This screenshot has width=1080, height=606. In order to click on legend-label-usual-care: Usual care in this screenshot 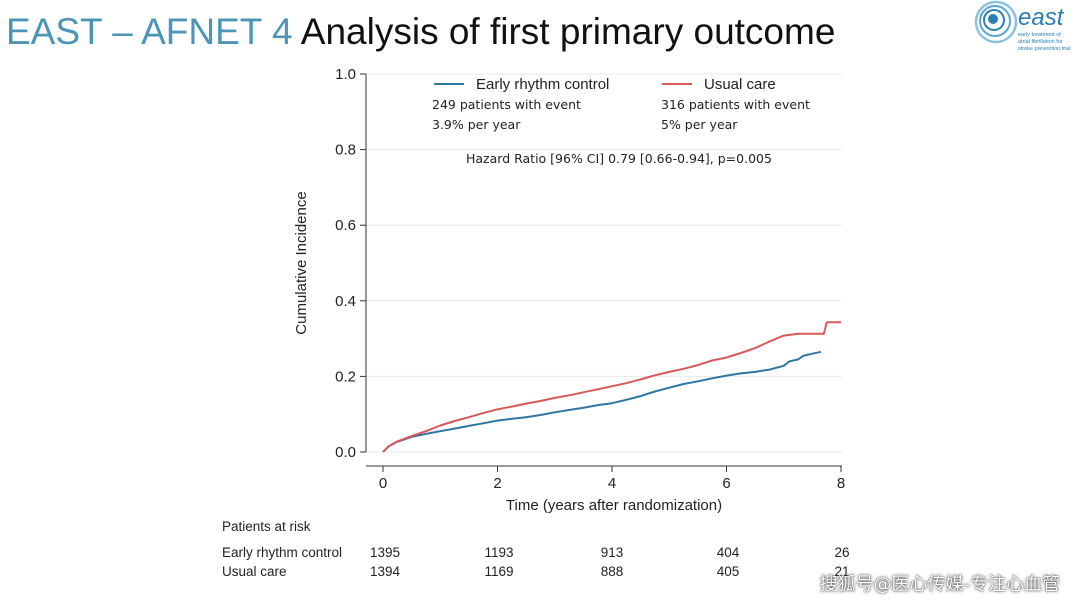, I will do `click(740, 84)`.